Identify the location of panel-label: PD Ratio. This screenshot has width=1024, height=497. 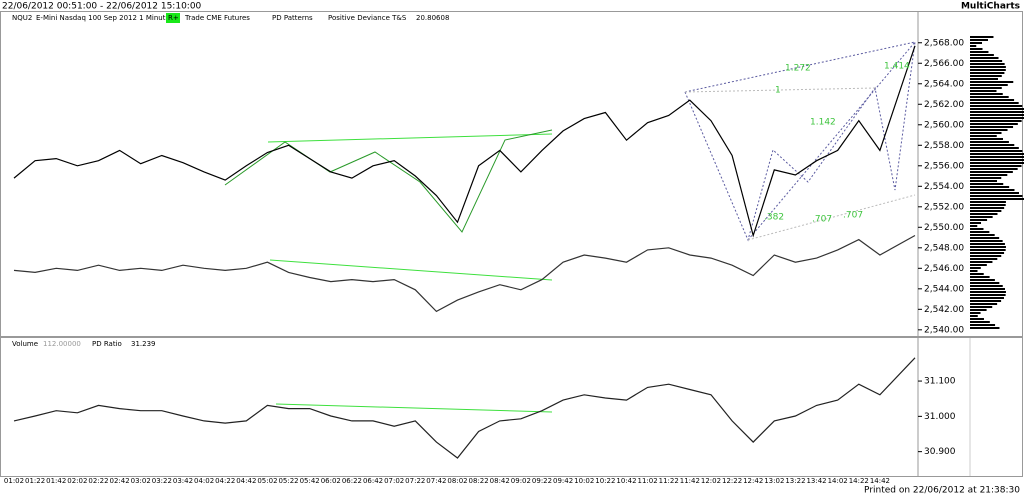
(107, 344).